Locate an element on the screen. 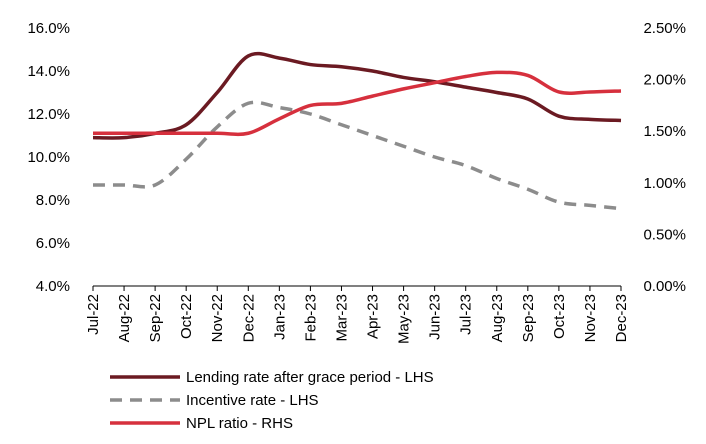 The image size is (706, 444). x-tick-label: Jan-23 is located at coordinates (279, 317).